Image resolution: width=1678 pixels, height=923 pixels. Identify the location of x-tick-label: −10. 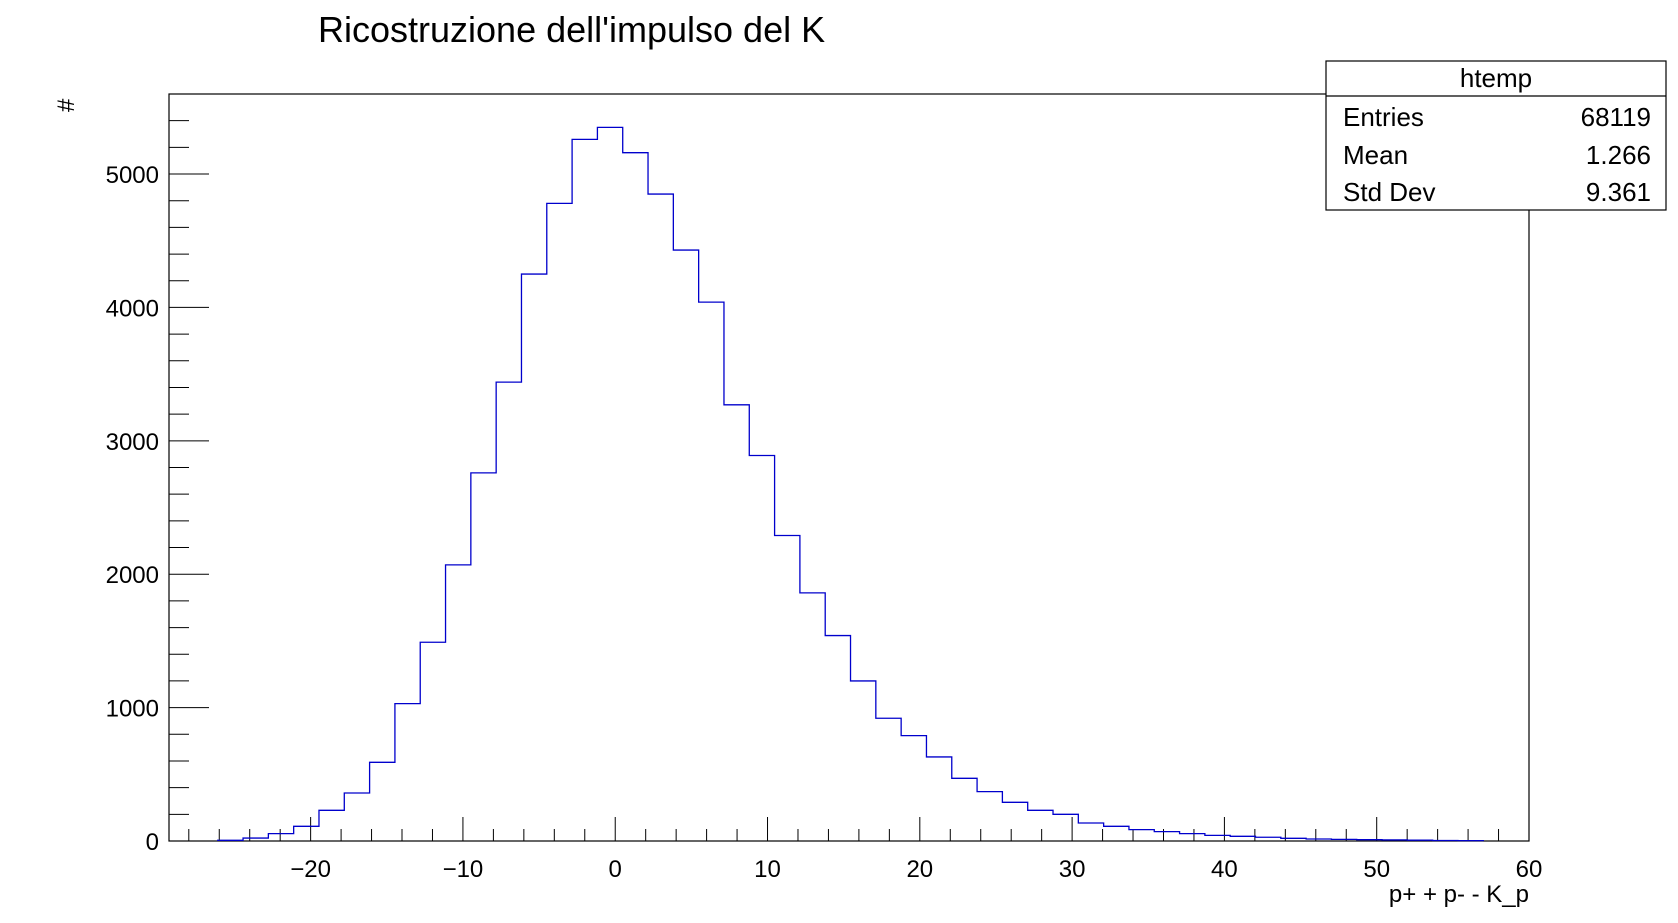
(463, 869).